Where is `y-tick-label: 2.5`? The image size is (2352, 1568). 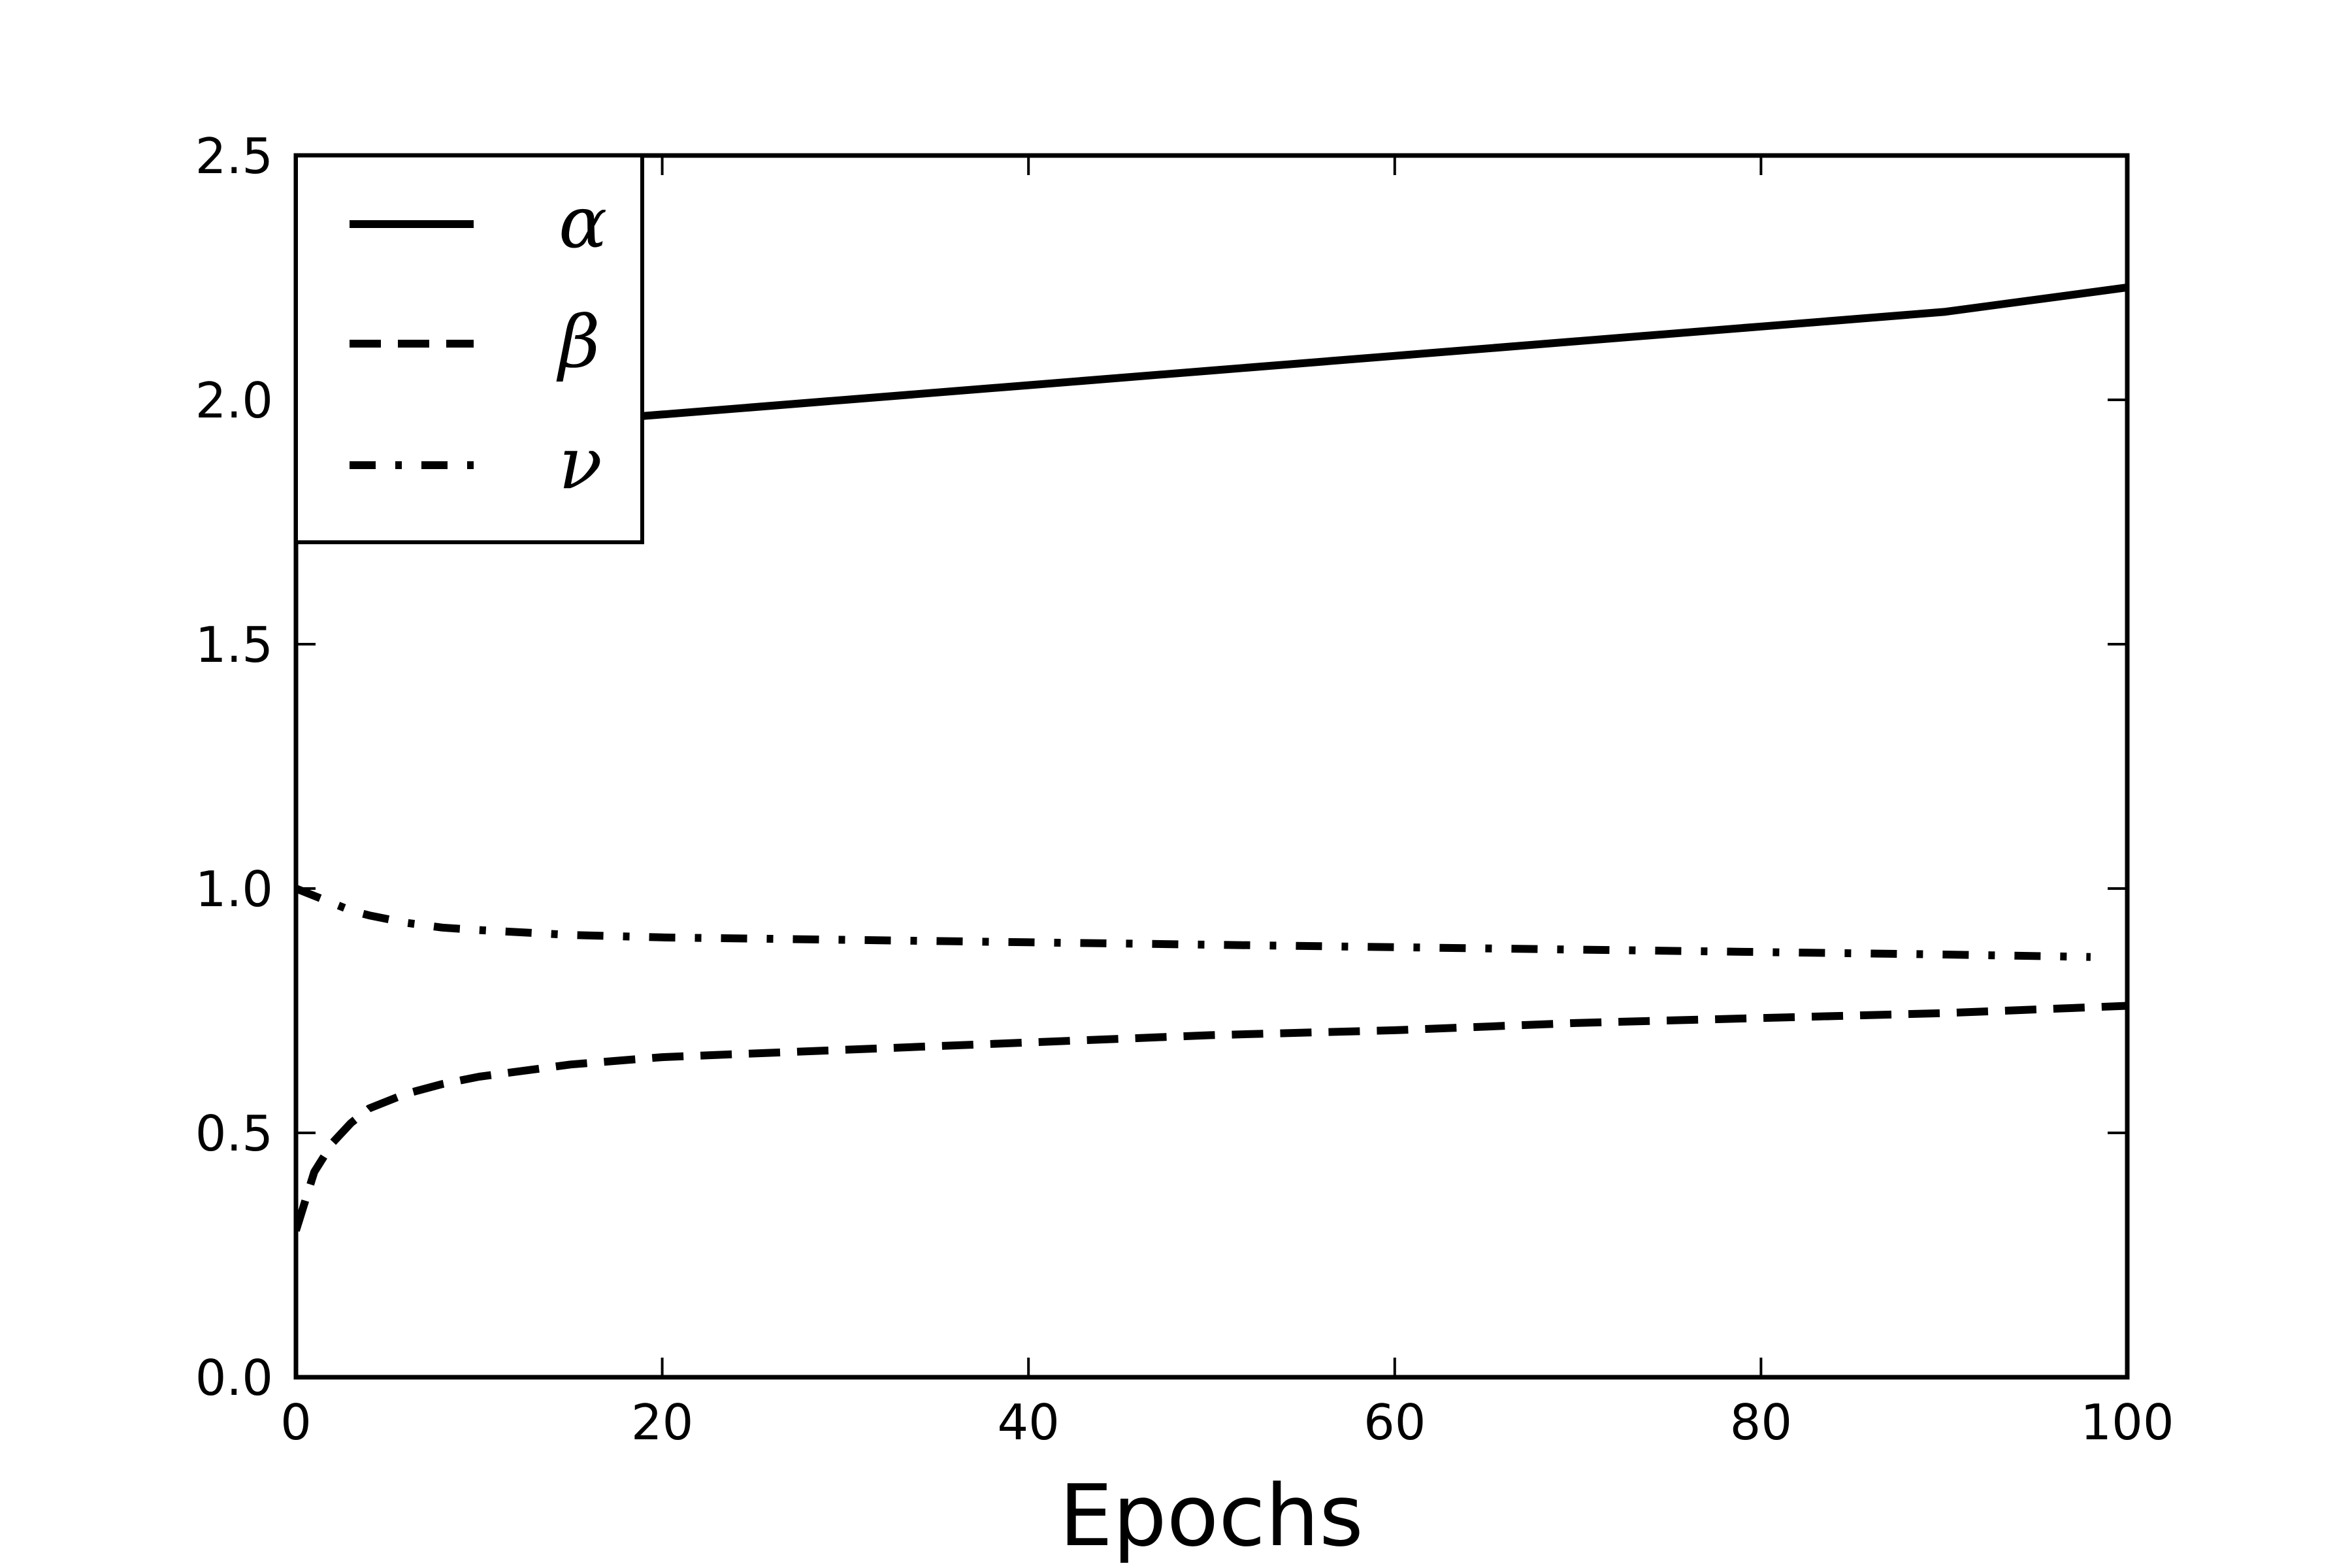 y-tick-label: 2.5 is located at coordinates (234, 156).